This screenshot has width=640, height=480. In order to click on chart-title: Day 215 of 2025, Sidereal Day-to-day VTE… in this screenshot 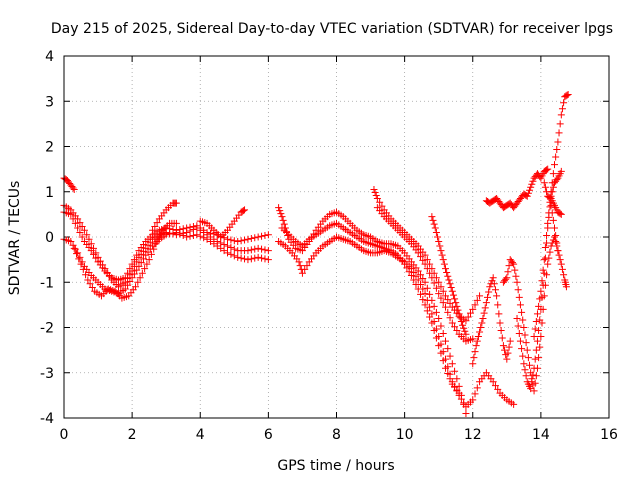, I will do `click(332, 29)`.